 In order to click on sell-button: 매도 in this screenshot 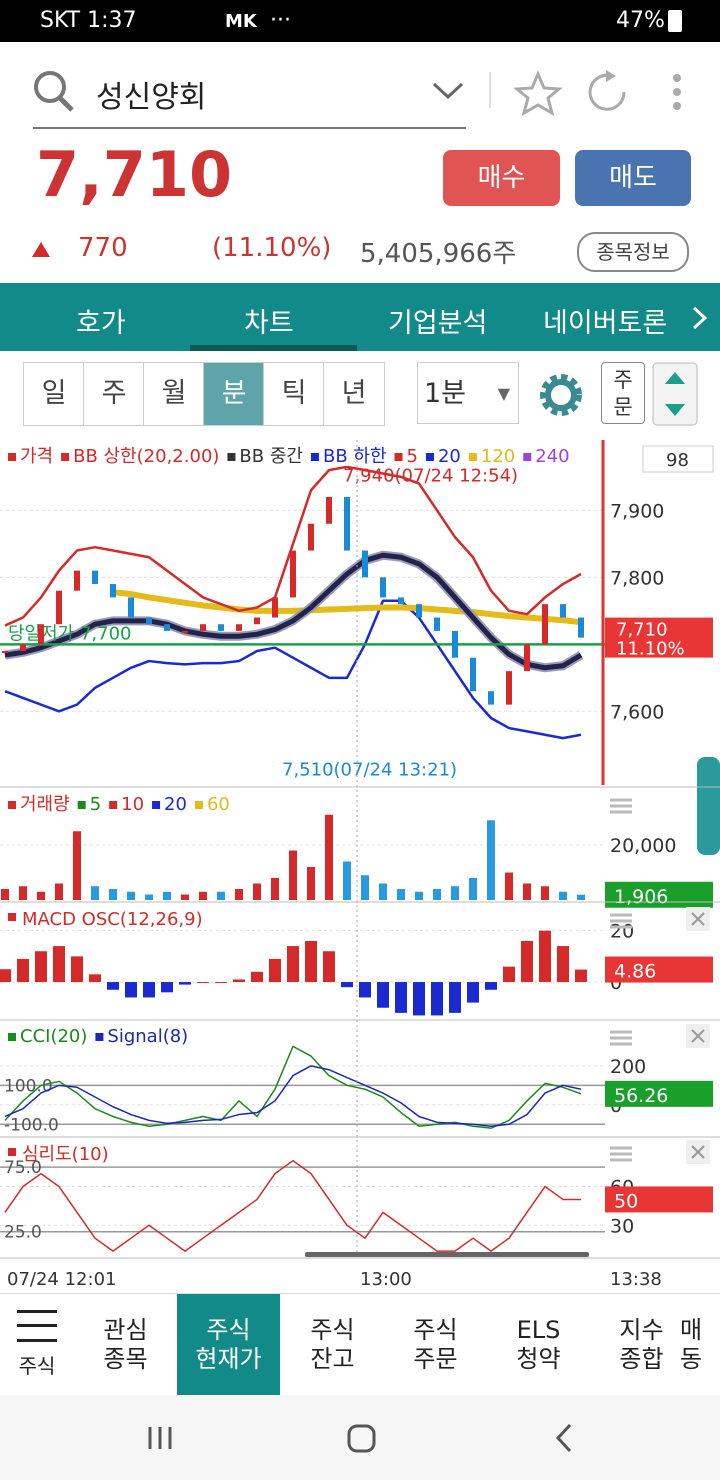, I will do `click(633, 178)`.